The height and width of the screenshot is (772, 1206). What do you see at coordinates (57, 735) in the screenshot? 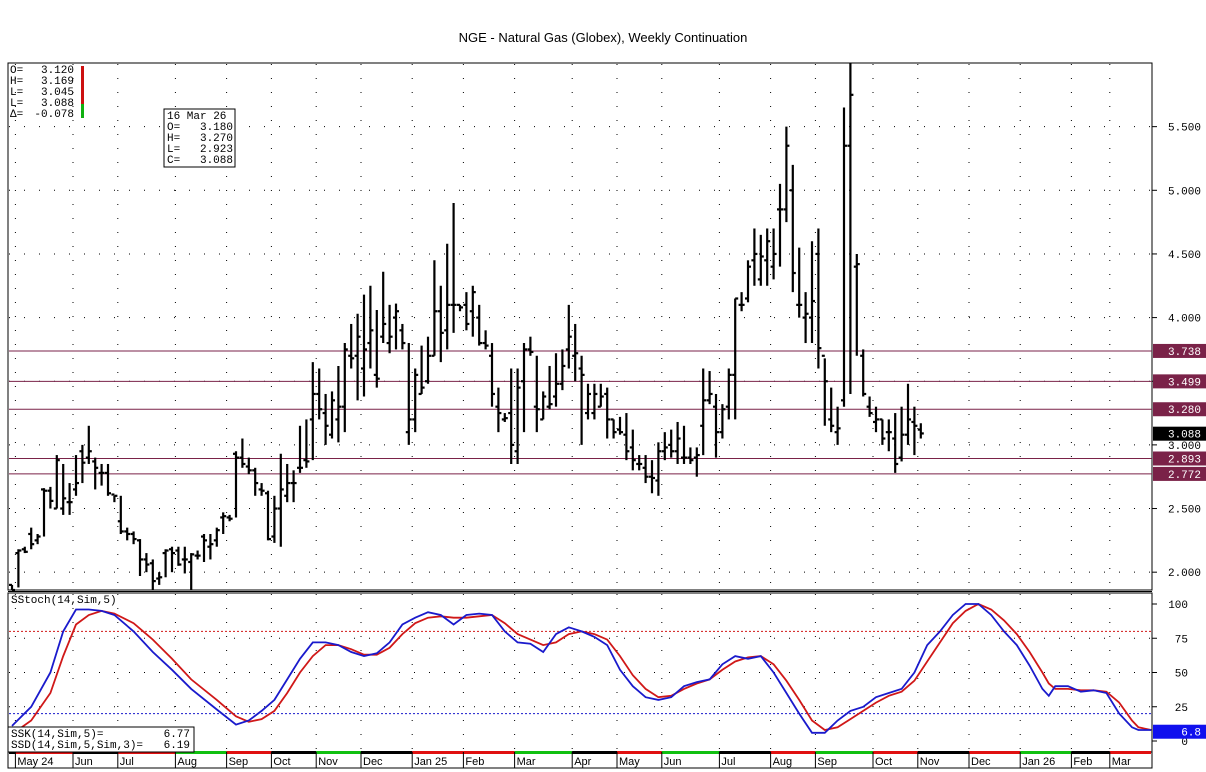
I see `ssk-label: SSK(14,Sim,5)=` at bounding box center [57, 735].